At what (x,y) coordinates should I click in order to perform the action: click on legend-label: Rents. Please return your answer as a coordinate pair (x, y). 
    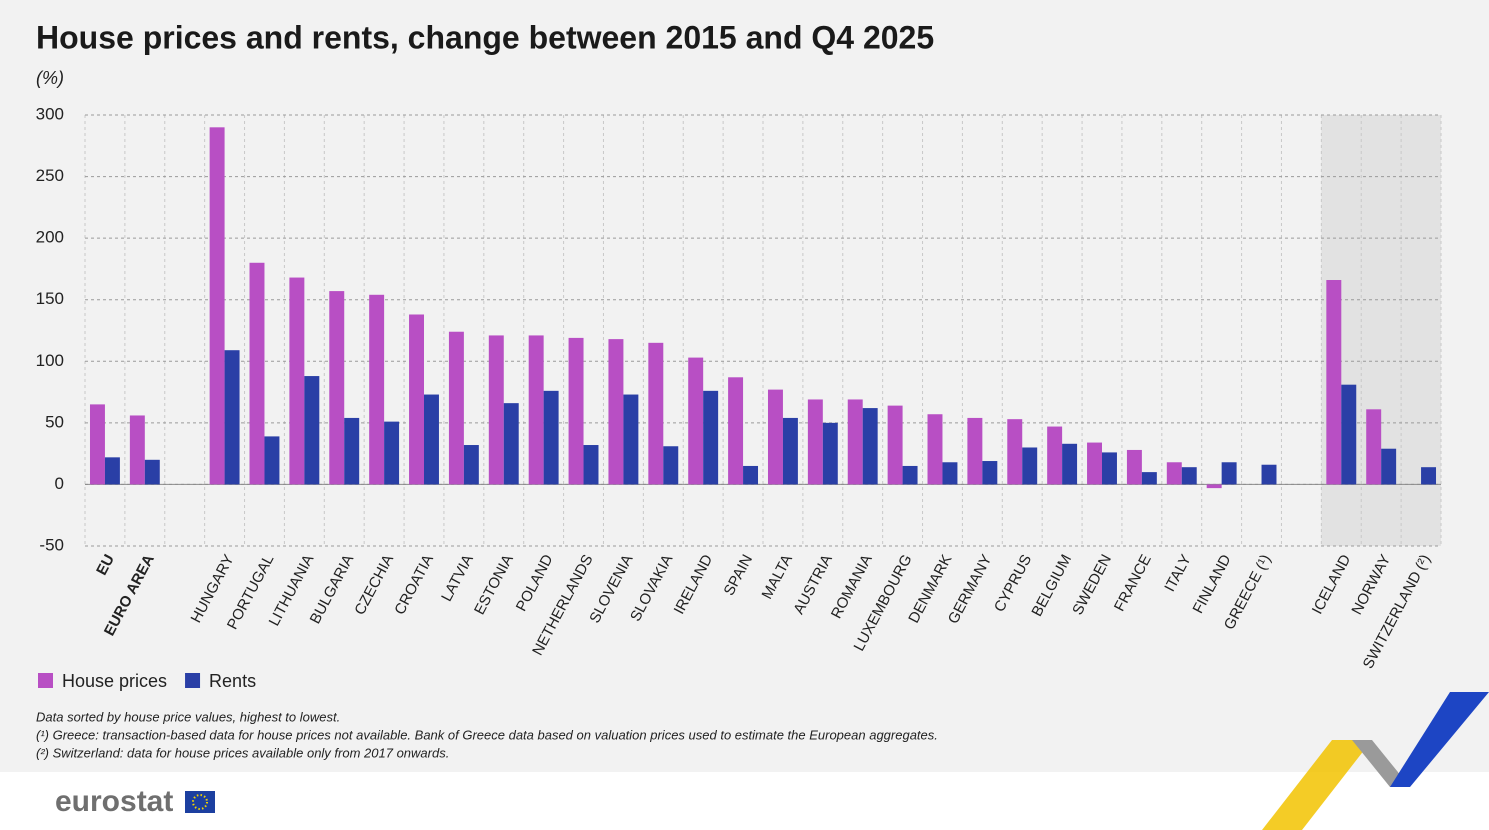
    Looking at the image, I should click on (232, 681).